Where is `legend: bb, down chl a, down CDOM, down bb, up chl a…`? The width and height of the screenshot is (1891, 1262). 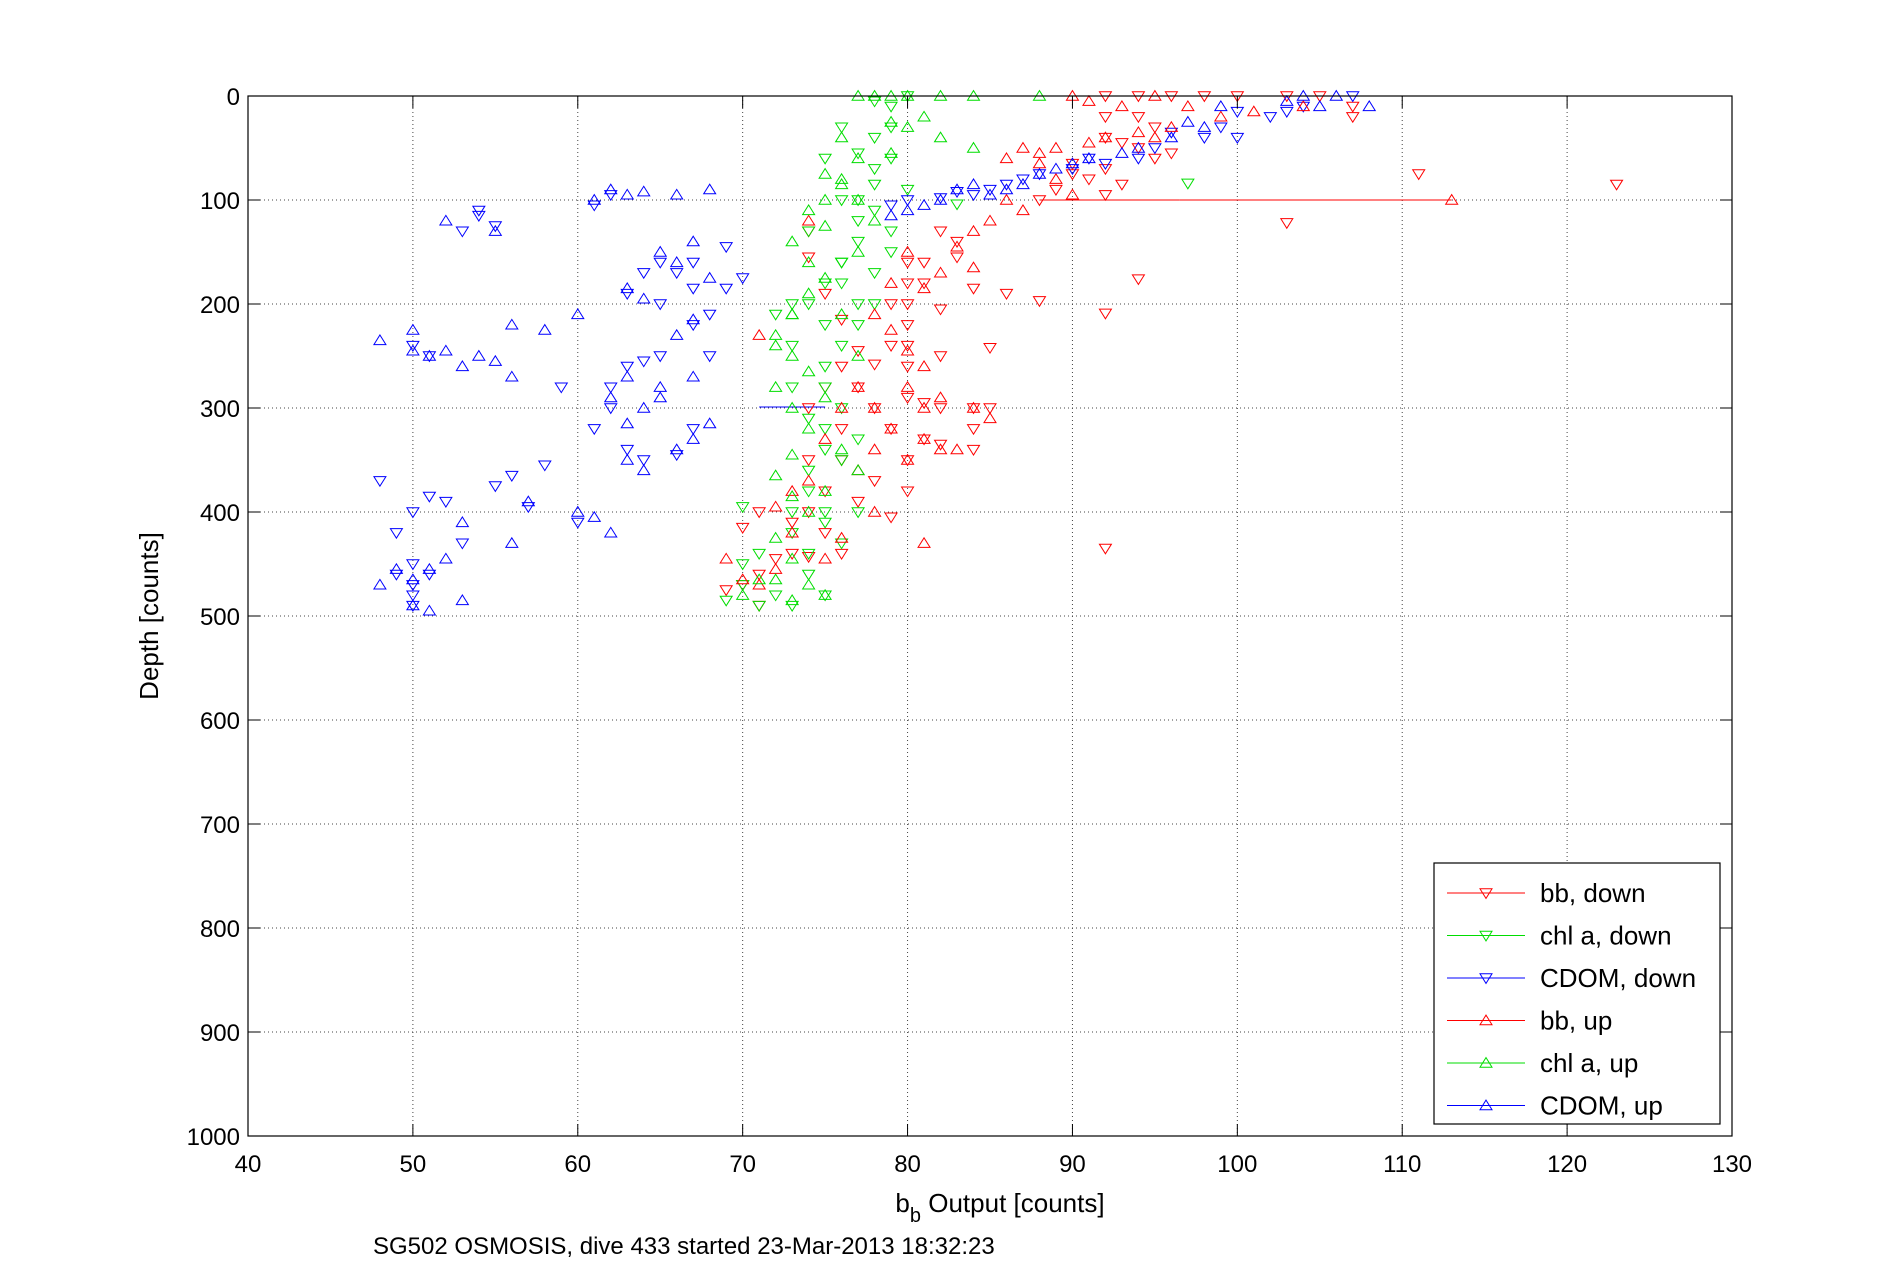 legend: bb, down chl a, down CDOM, down bb, up chl a… is located at coordinates (1577, 993).